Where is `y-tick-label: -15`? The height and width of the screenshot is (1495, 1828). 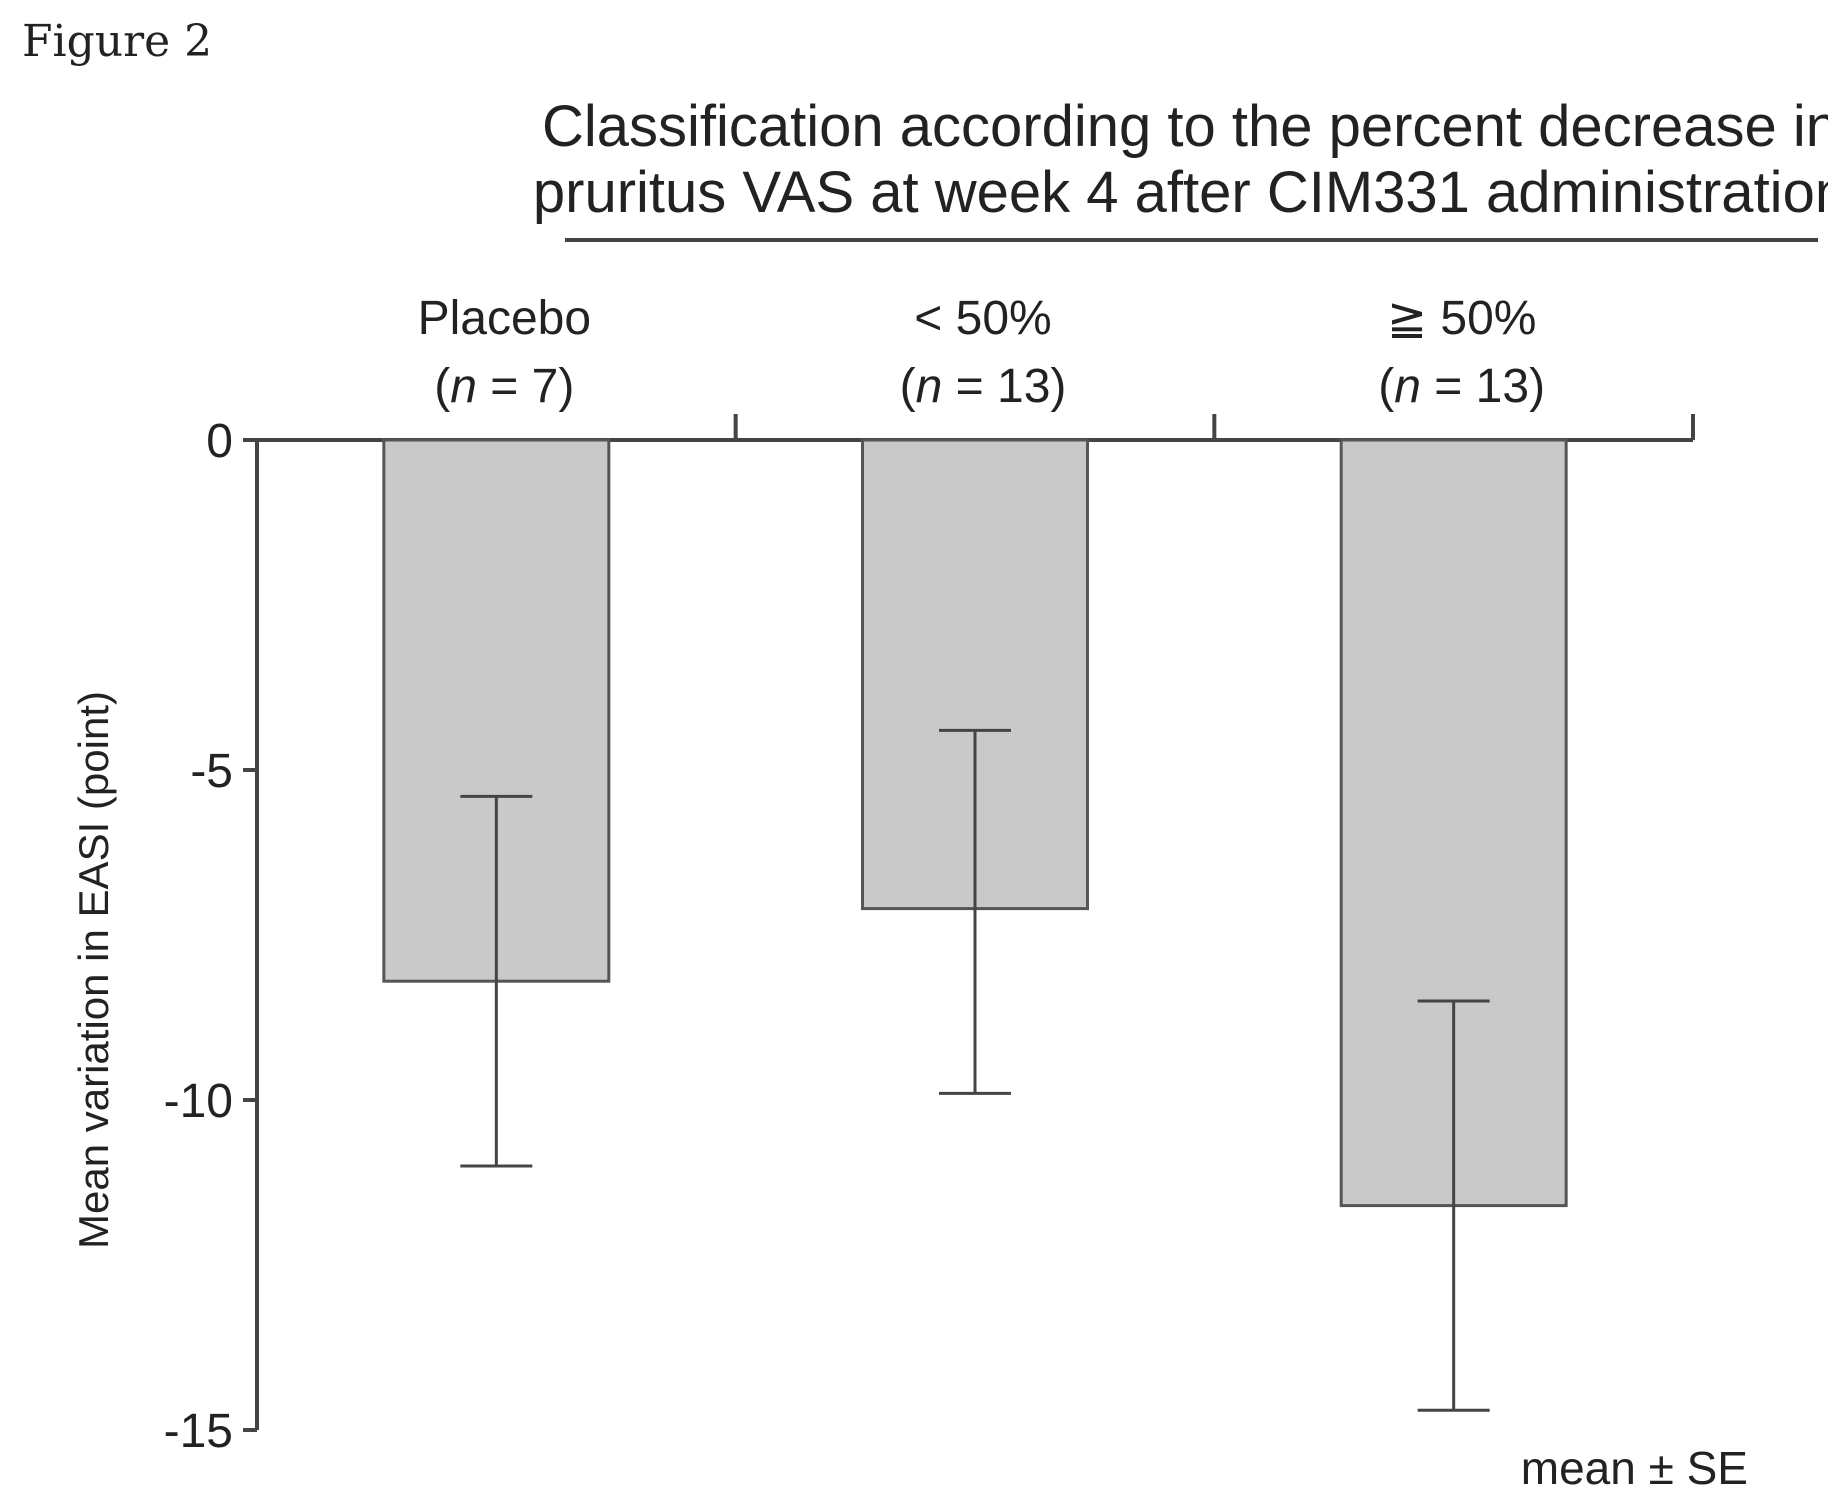 y-tick-label: -15 is located at coordinates (198, 1431).